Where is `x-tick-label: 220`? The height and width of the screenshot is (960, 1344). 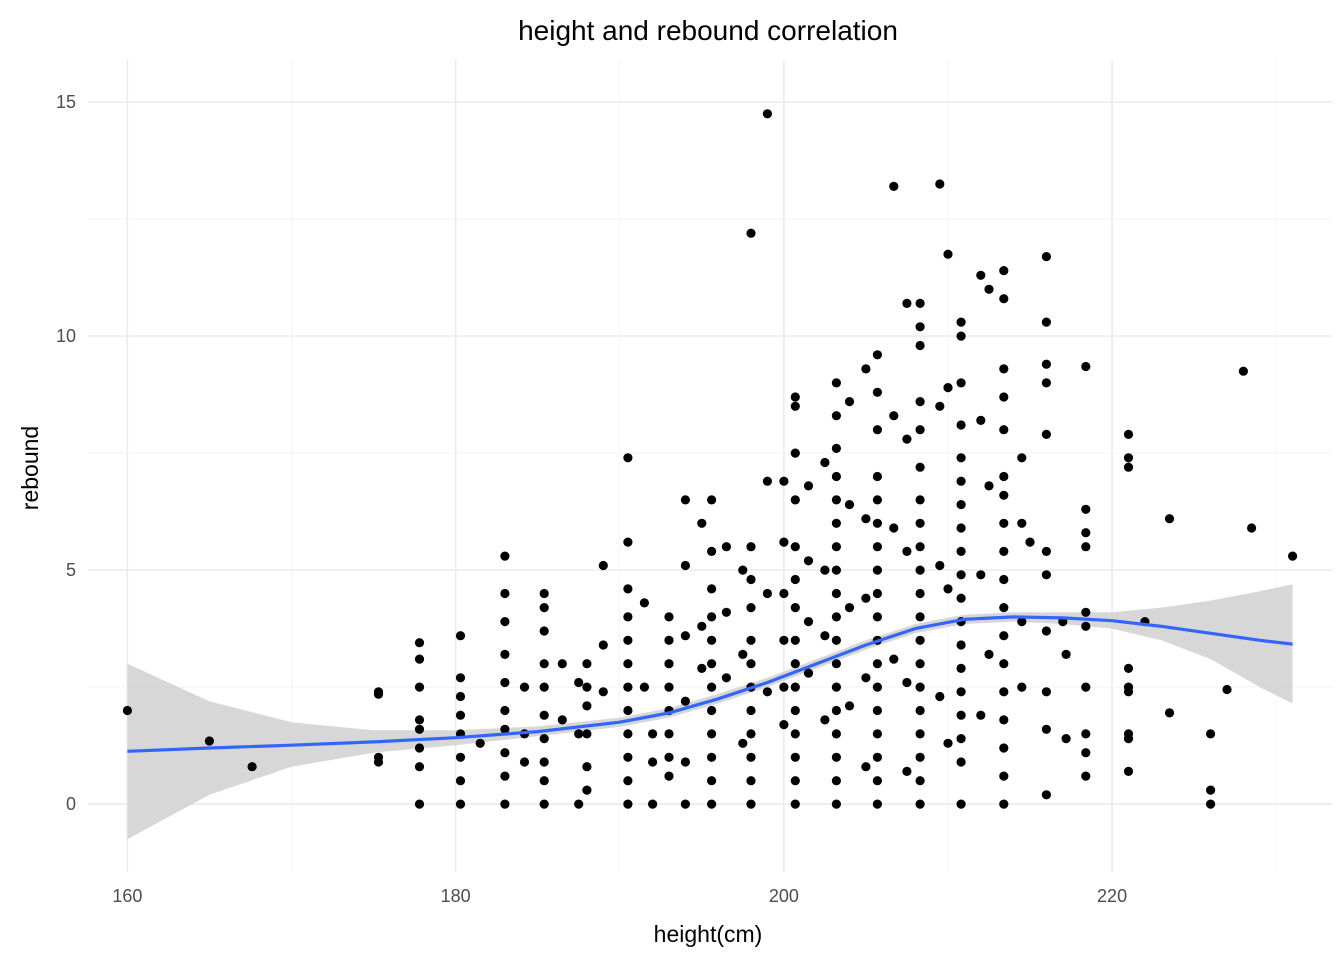 x-tick-label: 220 is located at coordinates (1112, 896).